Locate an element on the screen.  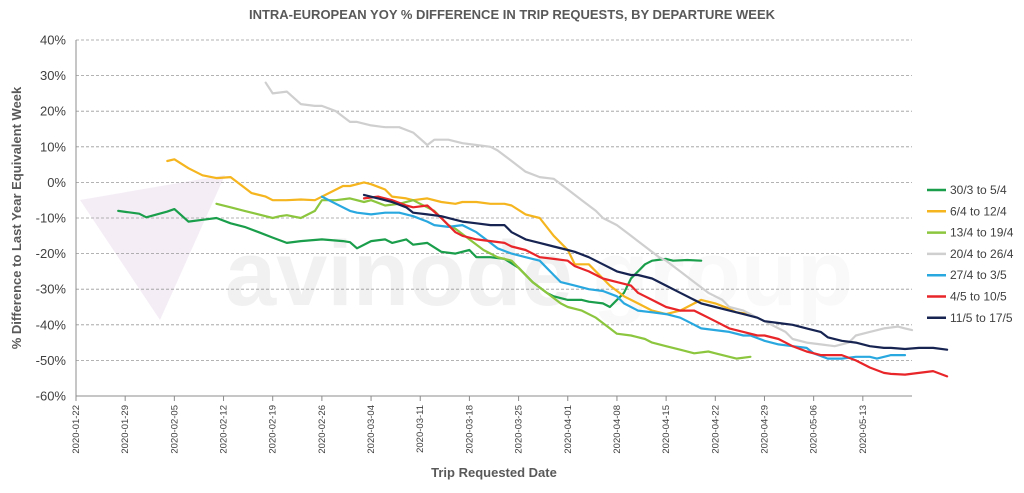
y-tick-label: 20% is located at coordinates (53, 111).